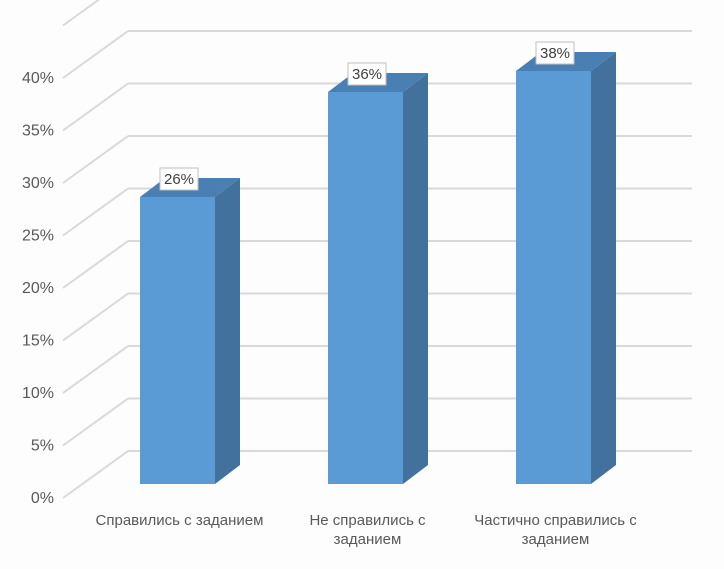  I want to click on data-label: 38%, so click(555, 53).